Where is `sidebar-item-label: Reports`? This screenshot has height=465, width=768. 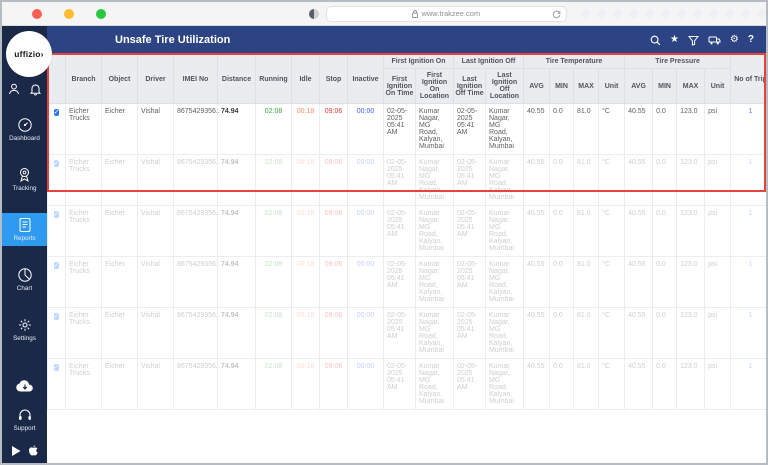 sidebar-item-label: Reports is located at coordinates (24, 238).